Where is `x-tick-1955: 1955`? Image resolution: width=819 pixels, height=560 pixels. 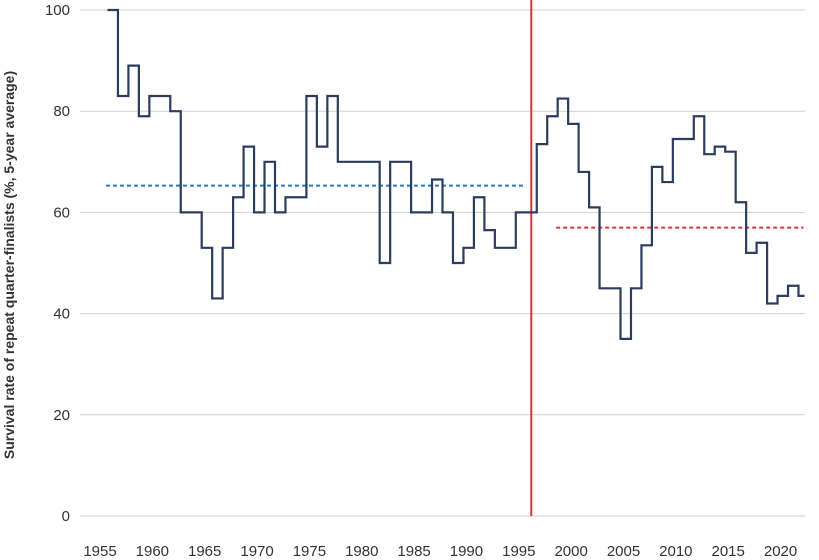
x-tick-1955: 1955 is located at coordinates (99, 551).